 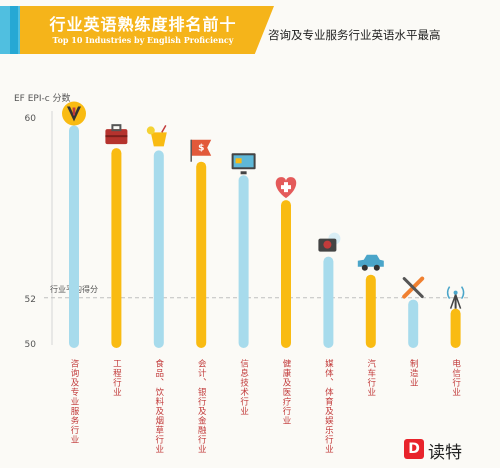 I want to click on category-label: 媒体、体育及娱乐行业, so click(x=328, y=406).